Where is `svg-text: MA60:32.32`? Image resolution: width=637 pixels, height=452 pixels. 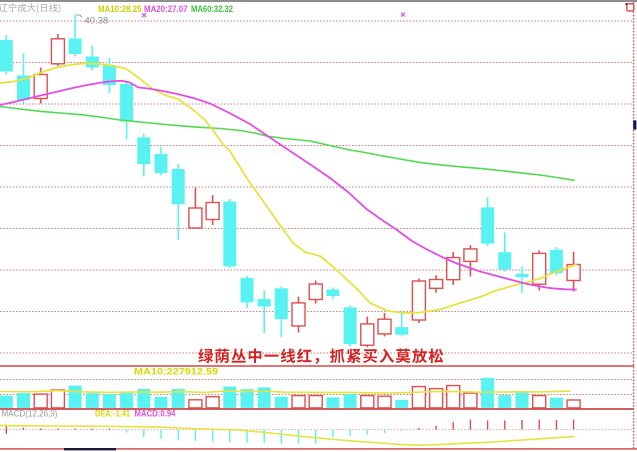
svg-text: MA60:32.32 is located at coordinates (212, 9).